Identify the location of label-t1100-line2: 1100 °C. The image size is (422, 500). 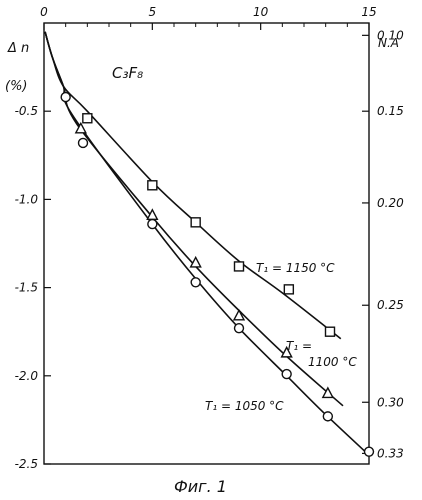
(332, 362).